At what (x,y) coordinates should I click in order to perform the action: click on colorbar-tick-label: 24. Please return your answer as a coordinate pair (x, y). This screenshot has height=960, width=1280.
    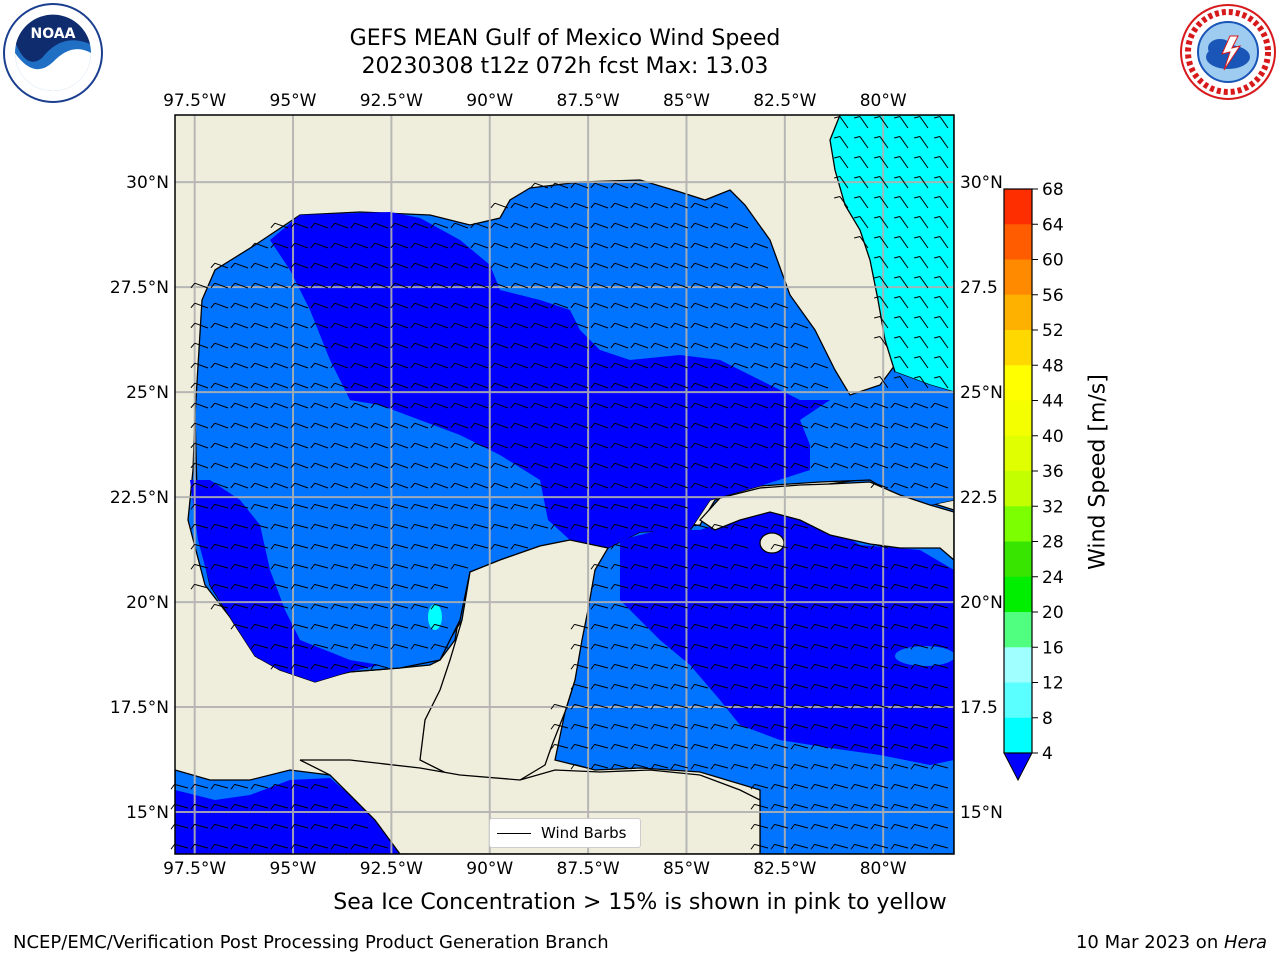
    Looking at the image, I should click on (1053, 578).